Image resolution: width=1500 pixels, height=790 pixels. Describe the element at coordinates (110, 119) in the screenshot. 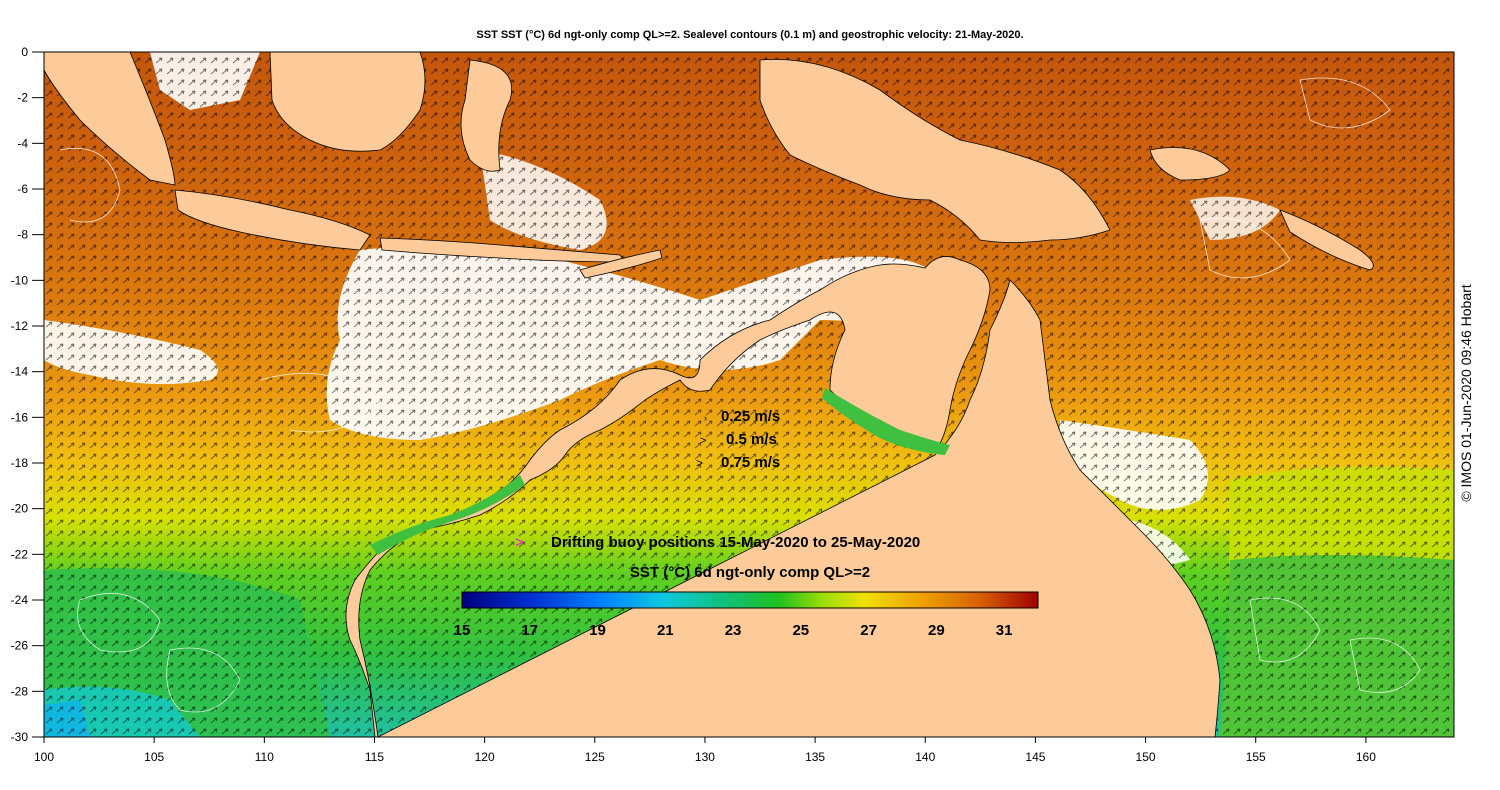

I see `land-sumatra` at that location.